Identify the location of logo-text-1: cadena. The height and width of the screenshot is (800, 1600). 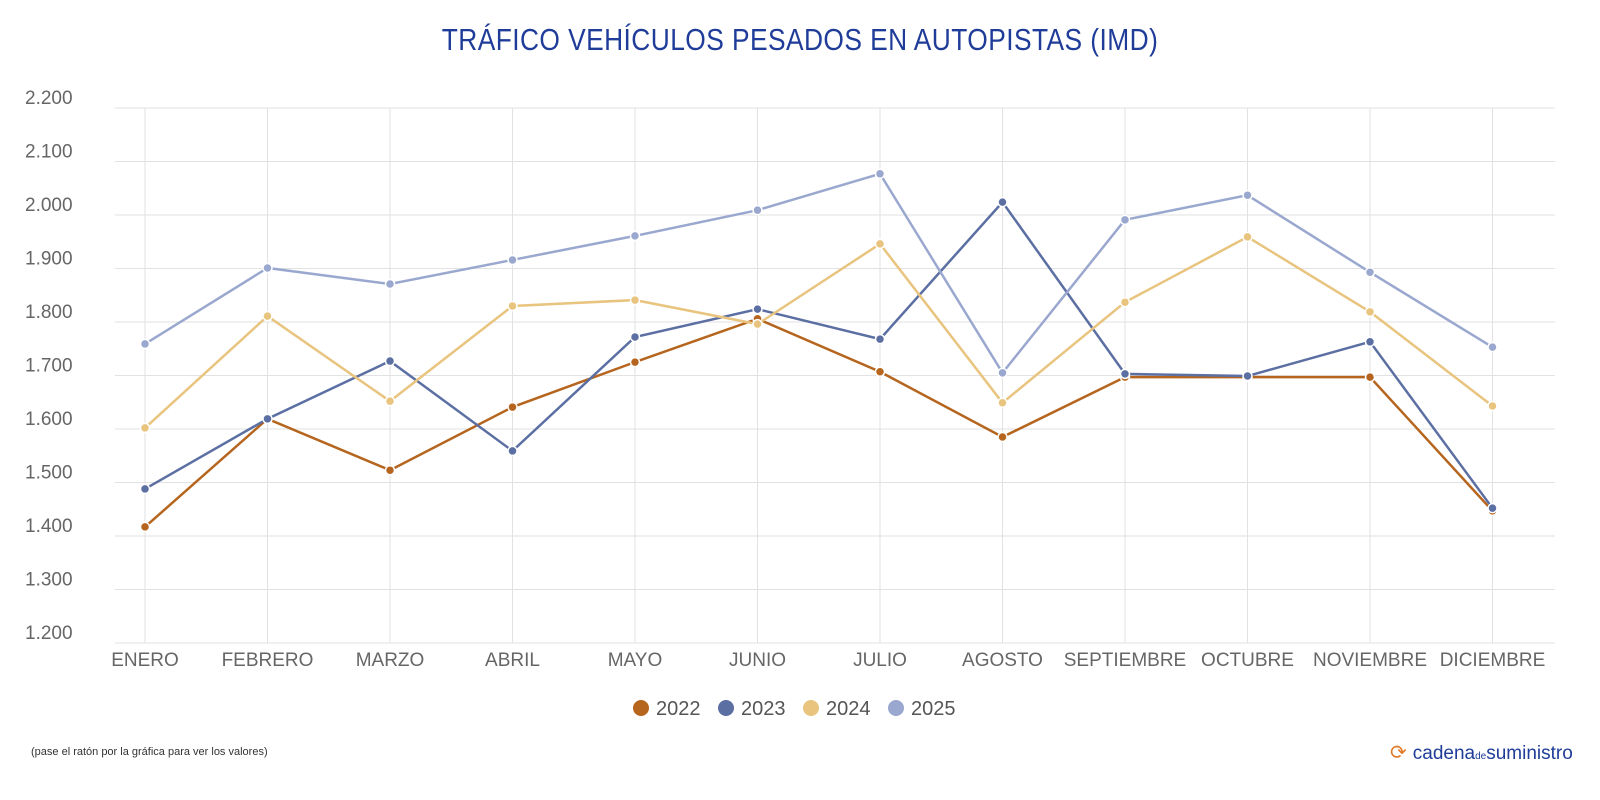
(1444, 753).